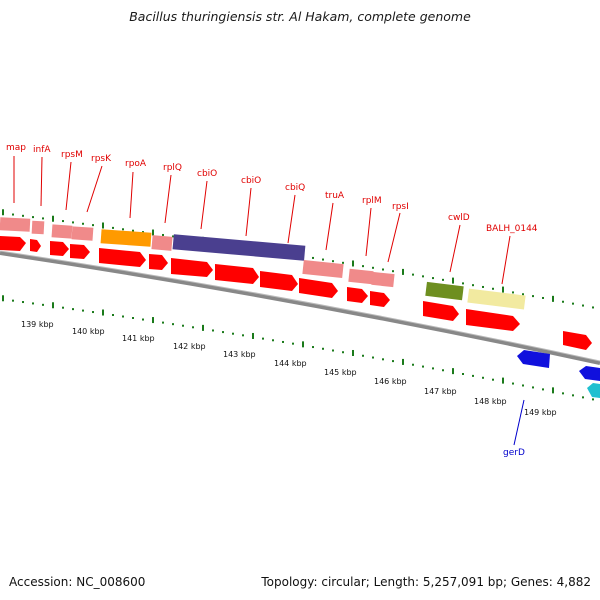 The width and height of the screenshot is (600, 600). I want to click on kbp-label: 147 kbp, so click(440, 391).